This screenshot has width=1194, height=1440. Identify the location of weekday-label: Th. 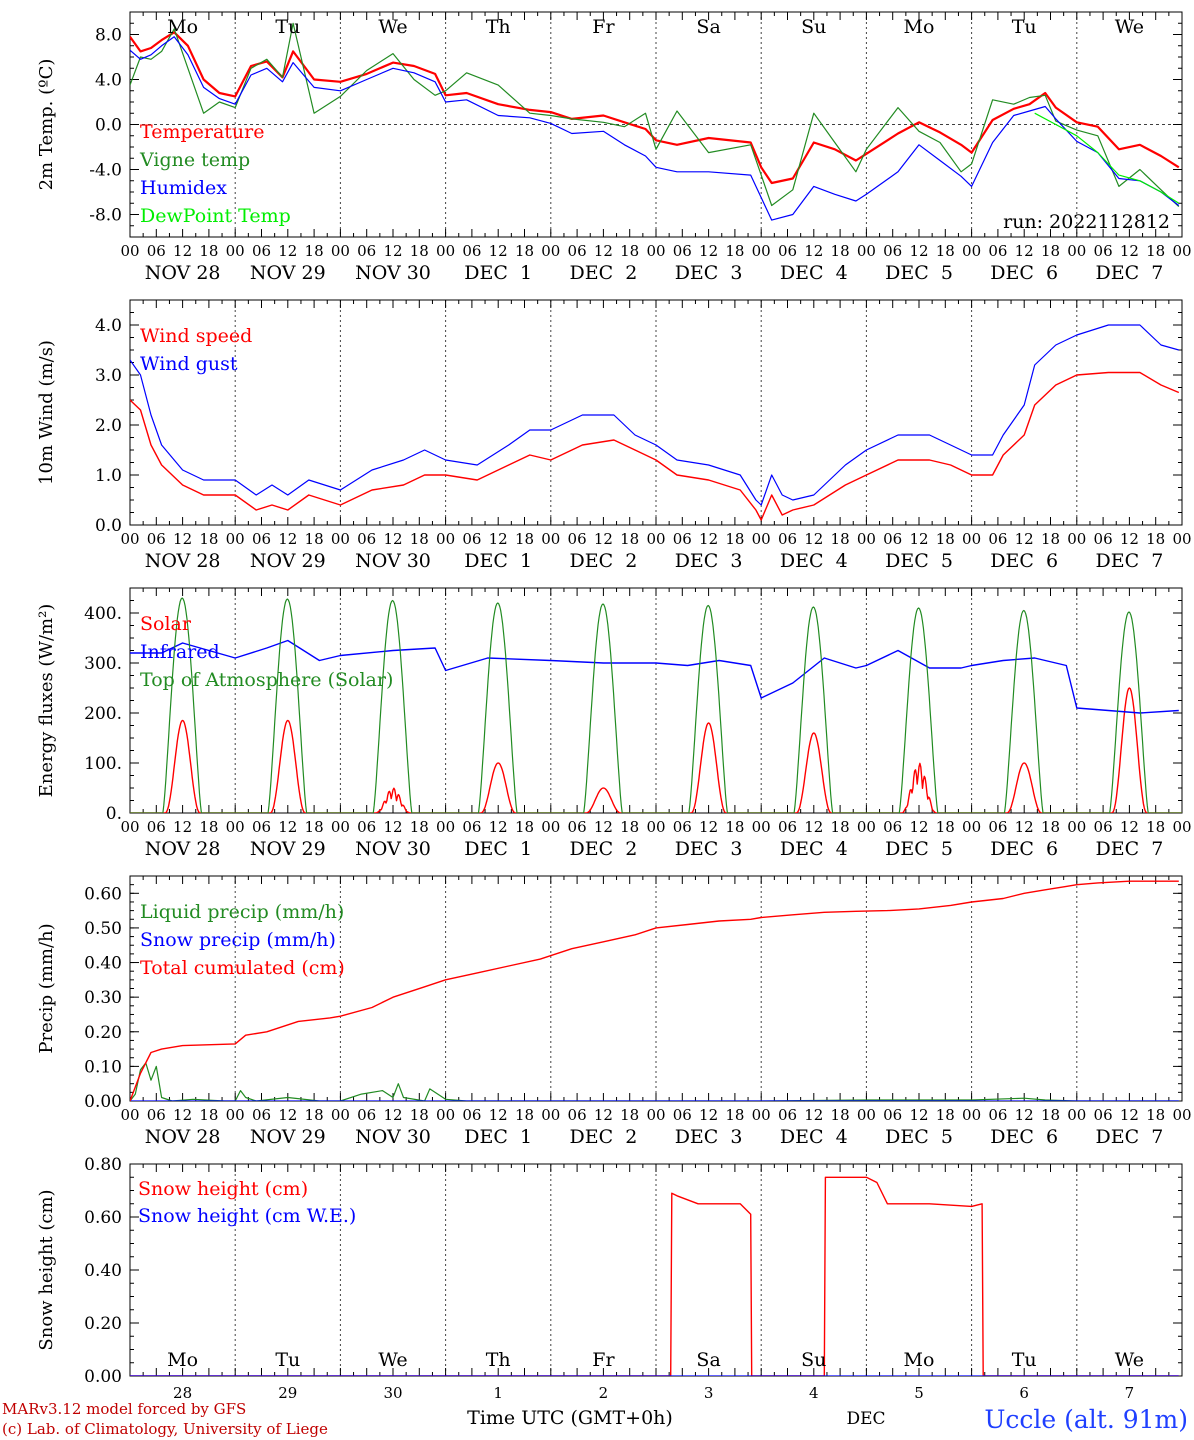
(498, 27).